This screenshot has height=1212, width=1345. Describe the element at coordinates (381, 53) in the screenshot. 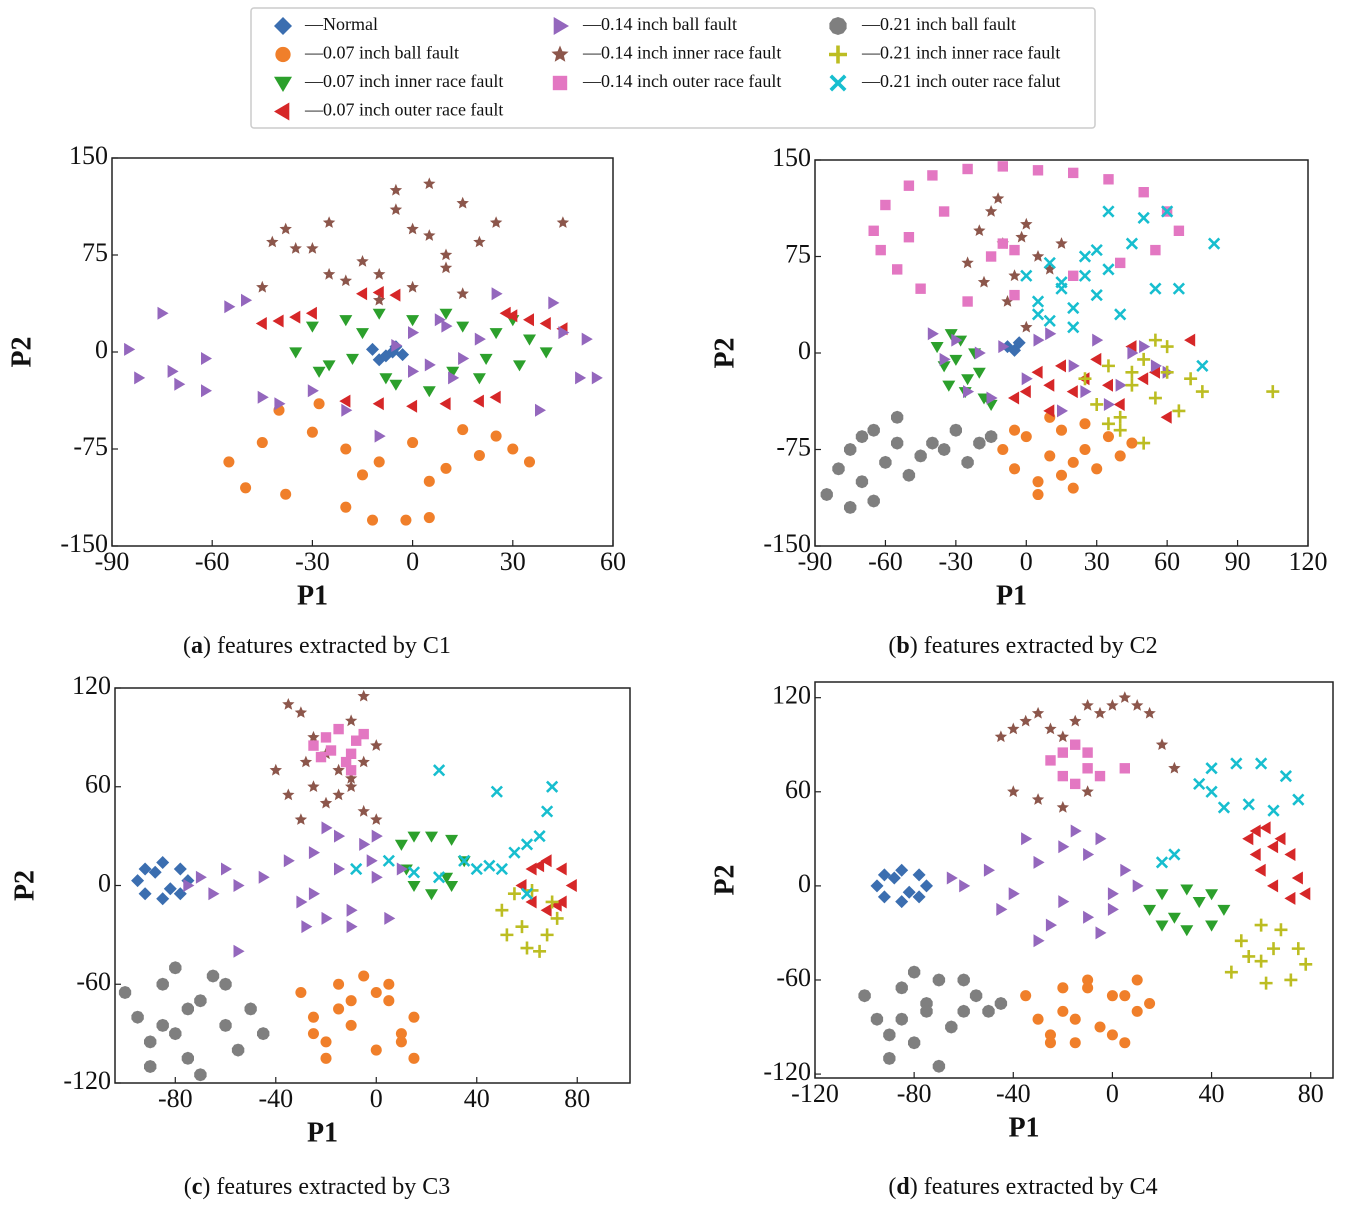

I see `legend-label: —0.07 inch ball fault` at that location.